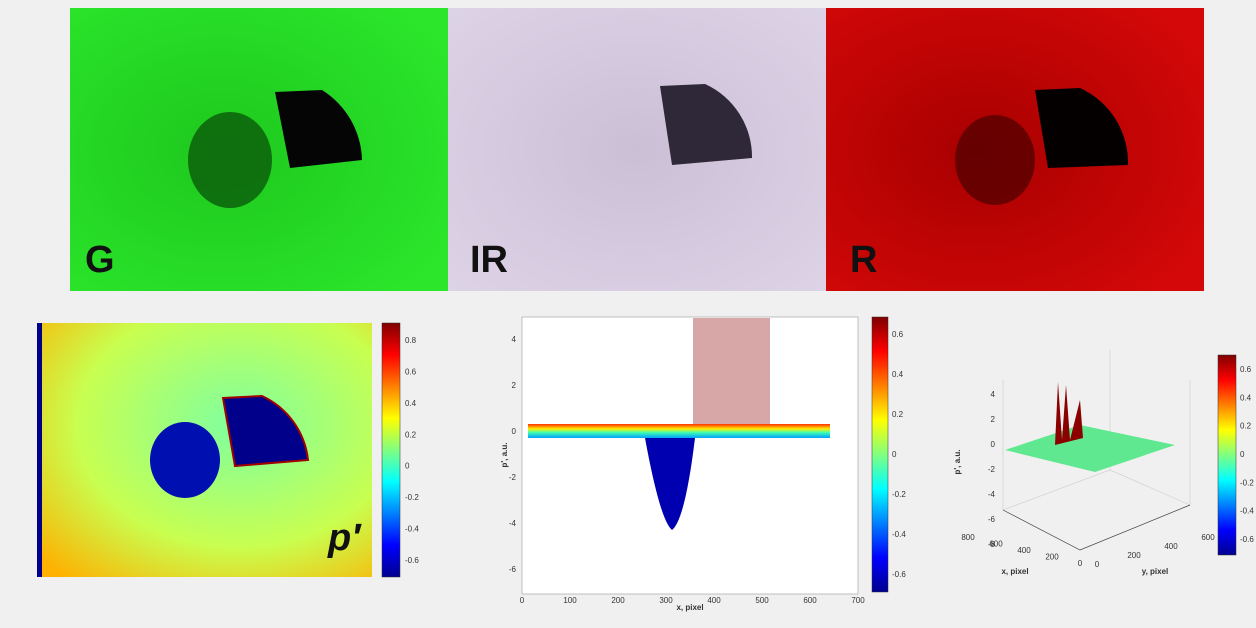  What do you see at coordinates (411, 340) in the screenshot?
I see `colorbar-tick-label: 0.8` at bounding box center [411, 340].